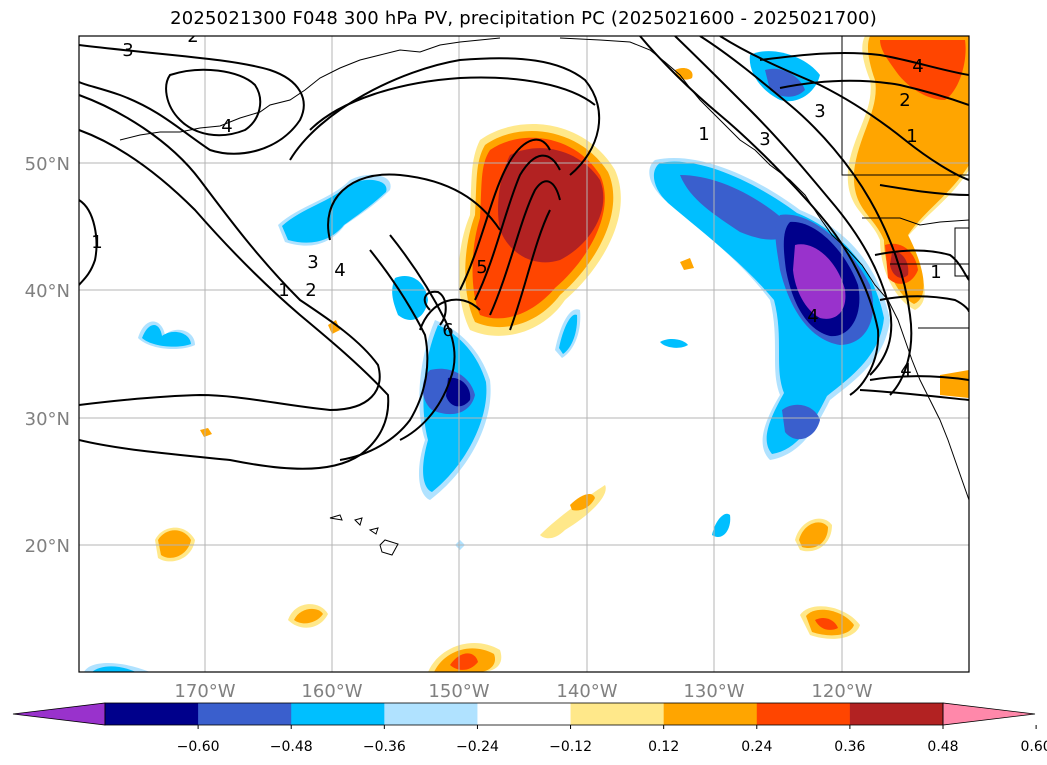 This screenshot has width=1047, height=765. I want to click on colorbar-tick-label: 0.24, so click(756, 747).